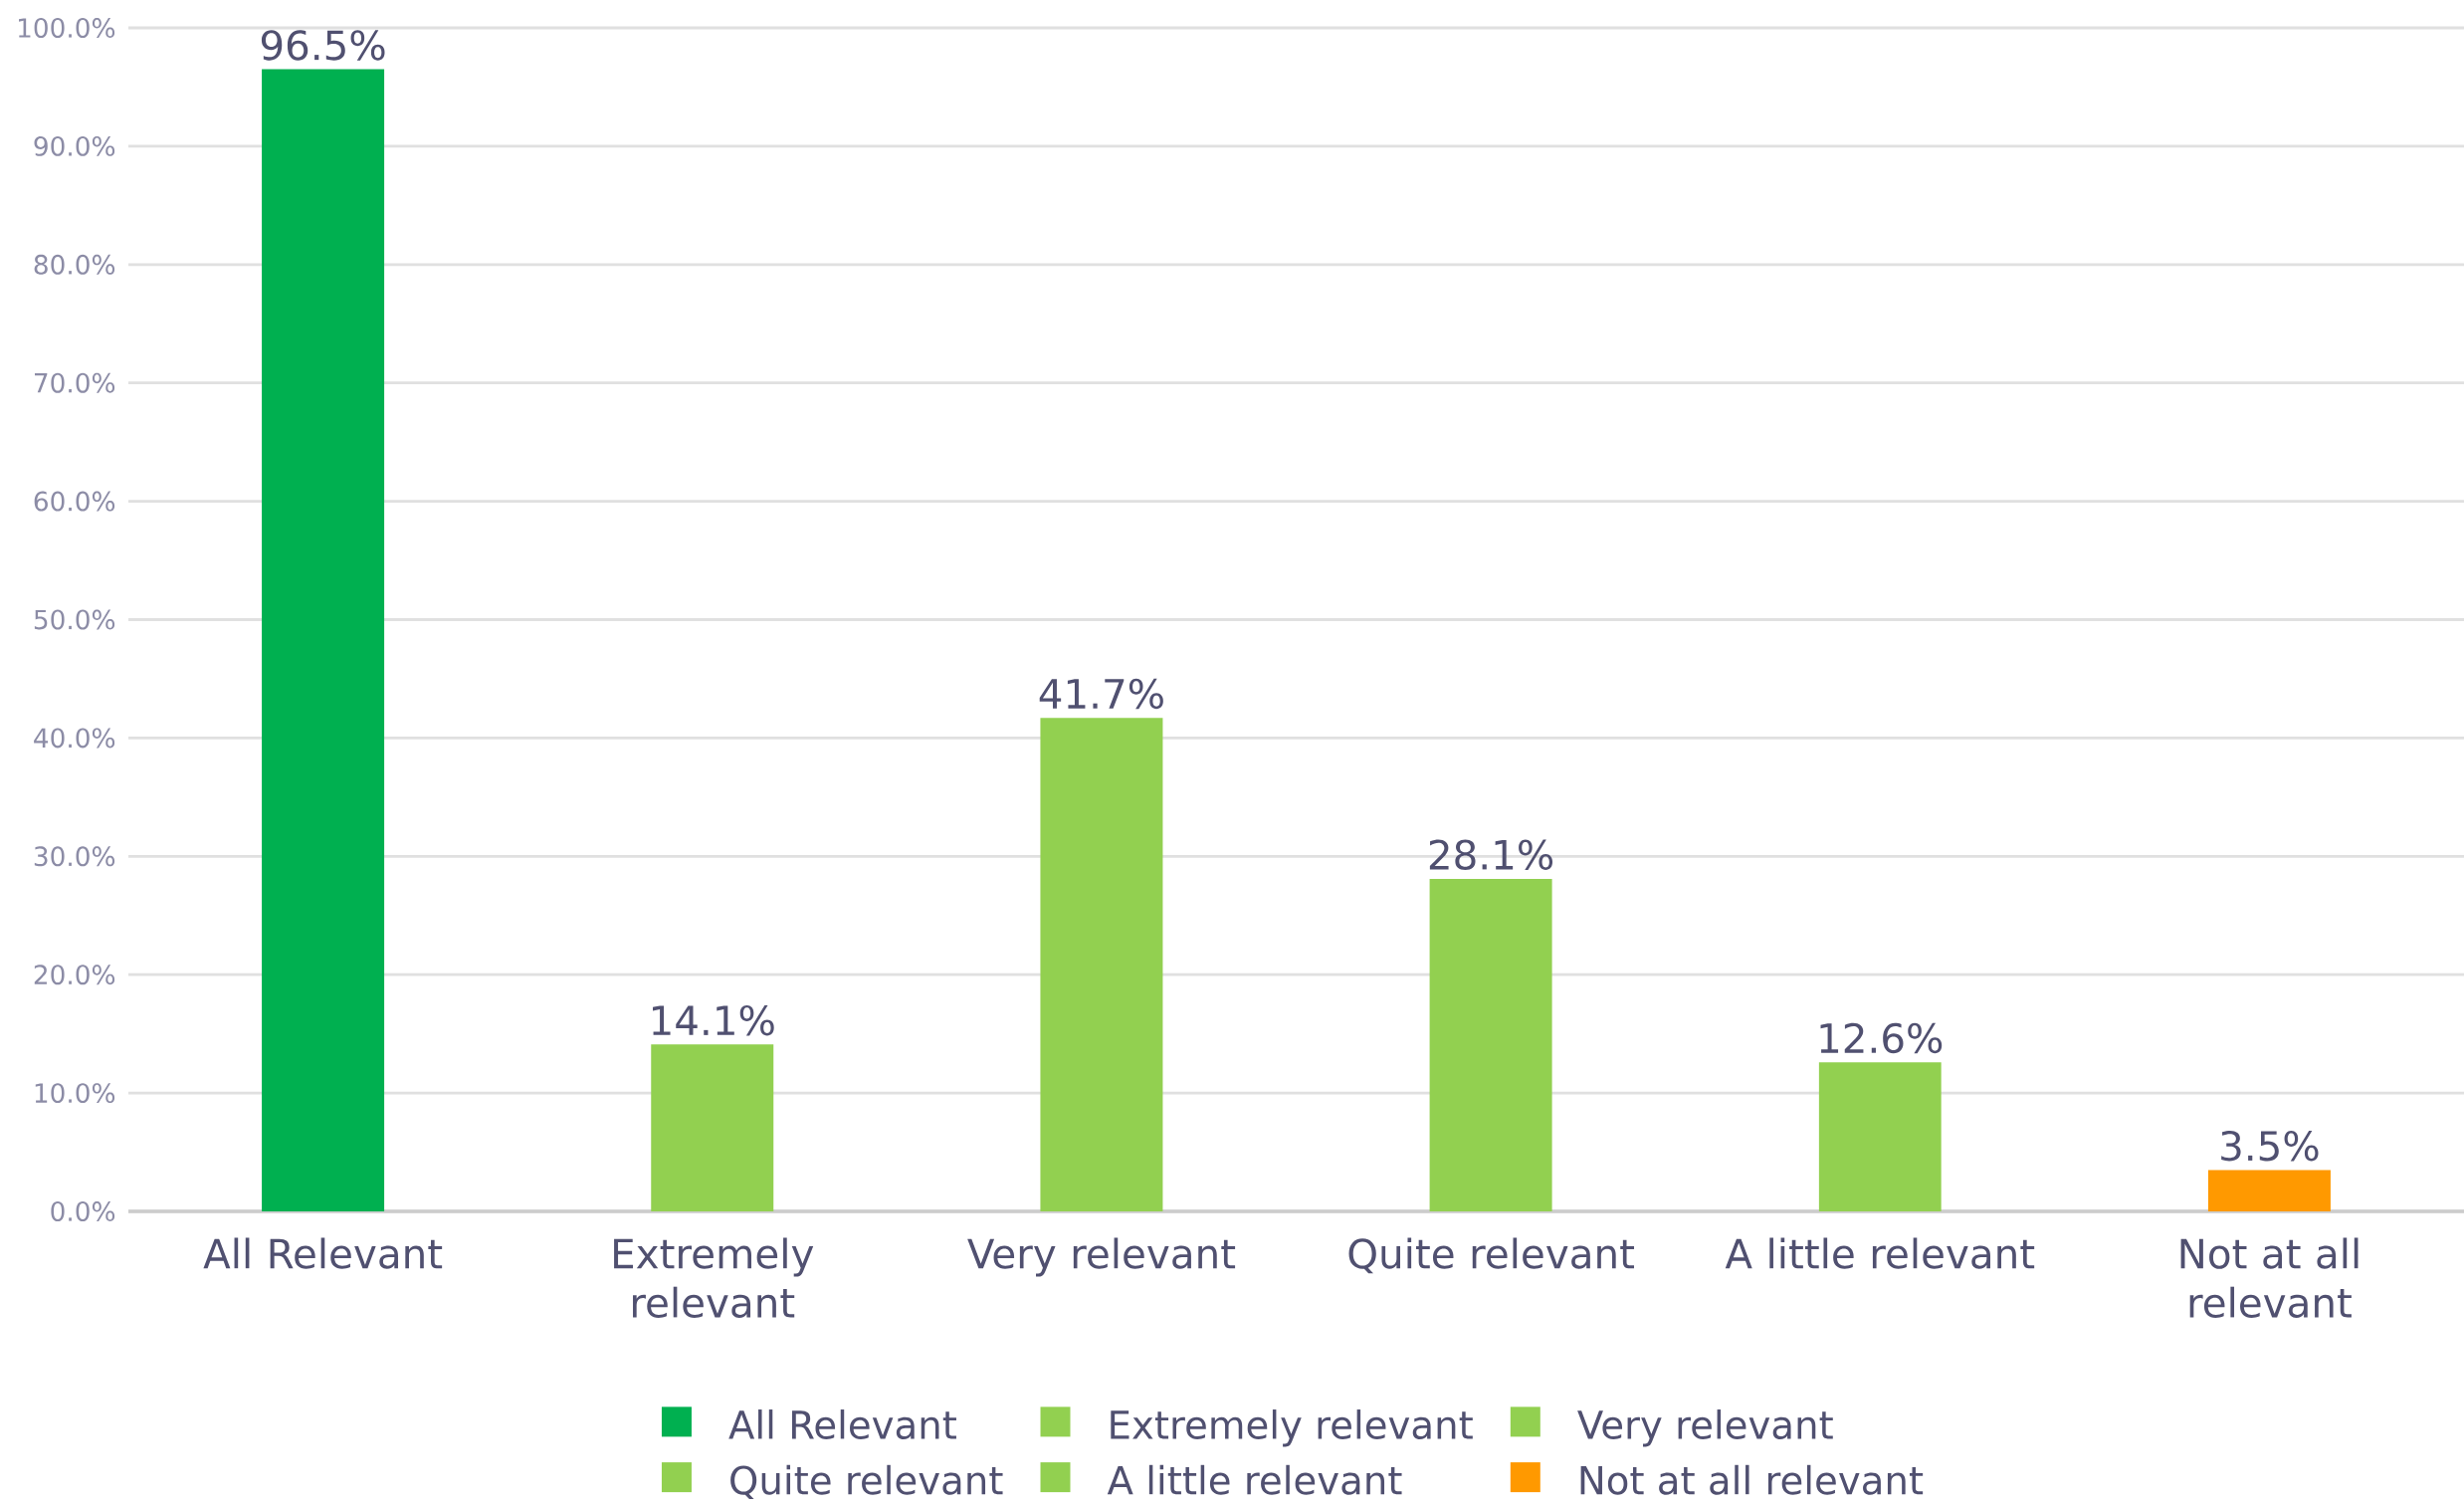  Describe the element at coordinates (2269, 1277) in the screenshot. I see `x-tick-label: Not at all relevant` at that location.